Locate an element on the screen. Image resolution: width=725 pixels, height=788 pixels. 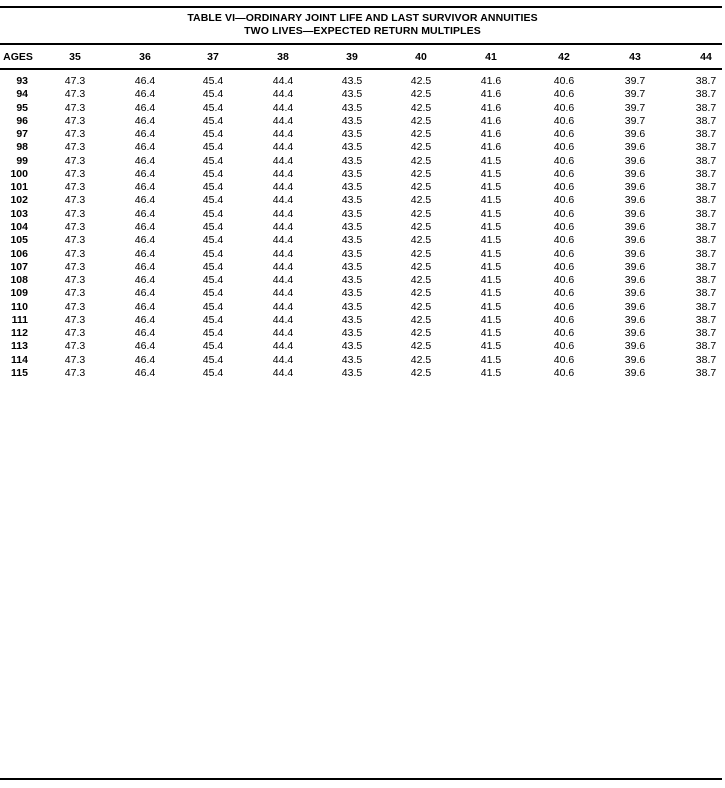
age-cell: 96 is located at coordinates (22, 120).